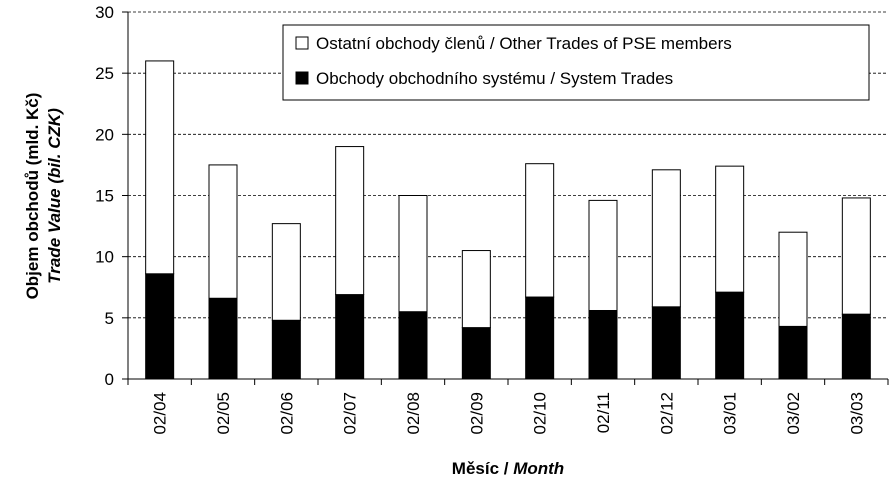  I want to click on y-tick-label: 25, so click(104, 73).